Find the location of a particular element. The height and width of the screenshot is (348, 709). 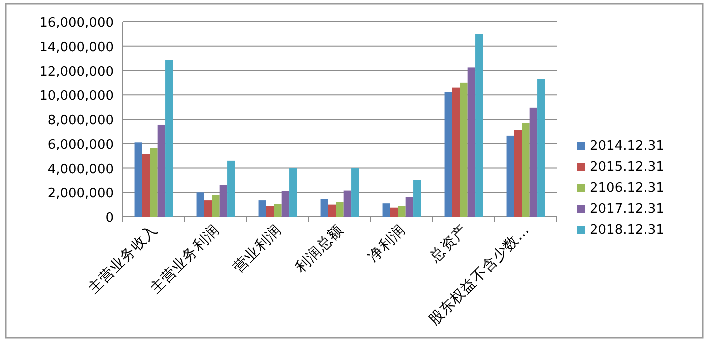

y-tick-label: 12,000,000 is located at coordinates (77, 72).